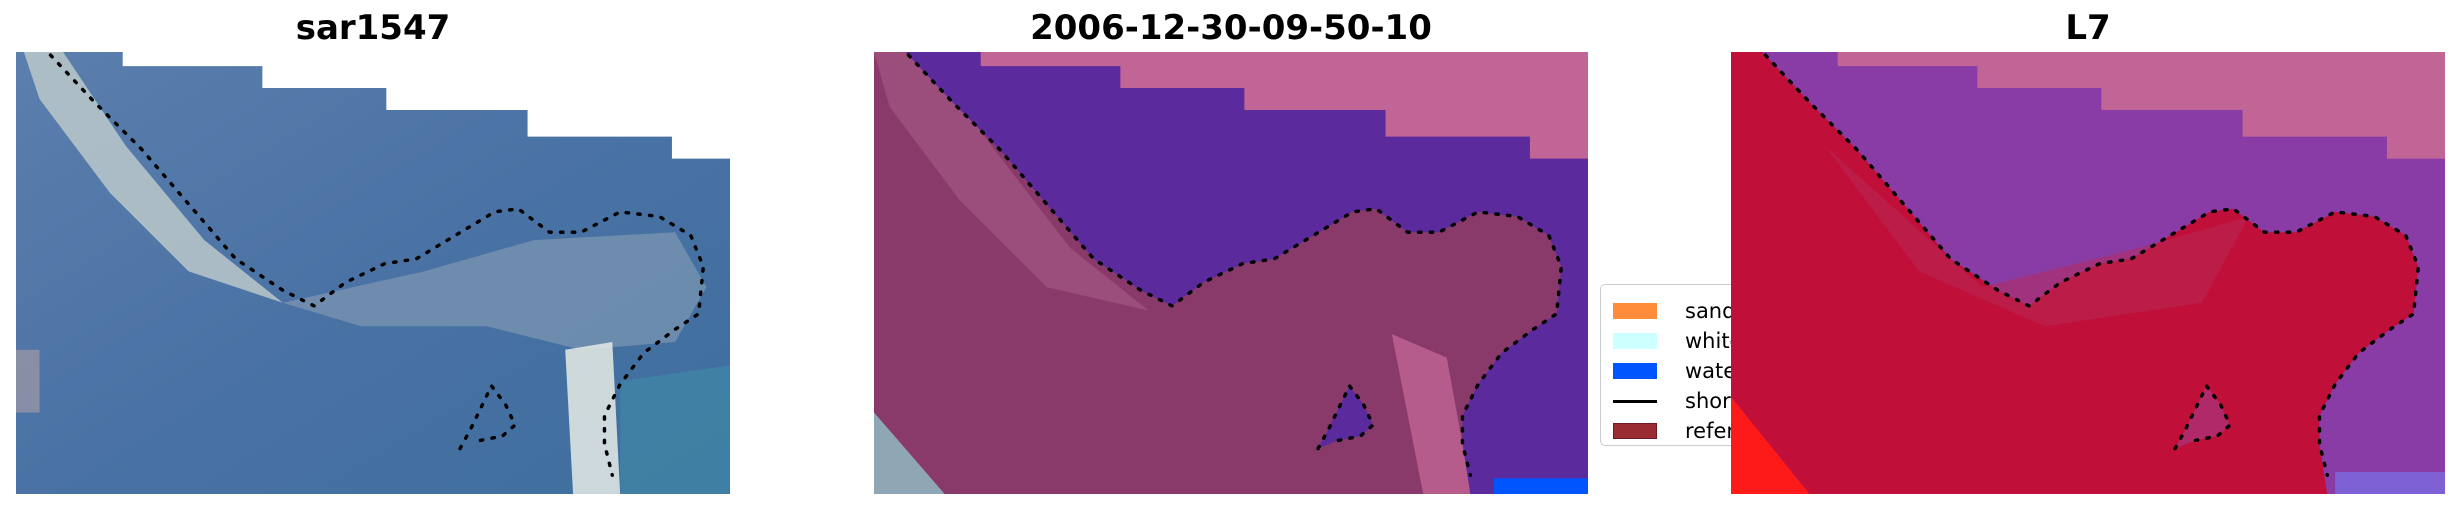 The height and width of the screenshot is (509, 2460). Describe the element at coordinates (1681, 401) in the screenshot. I see `legend-item-shoreline: shorel` at that location.